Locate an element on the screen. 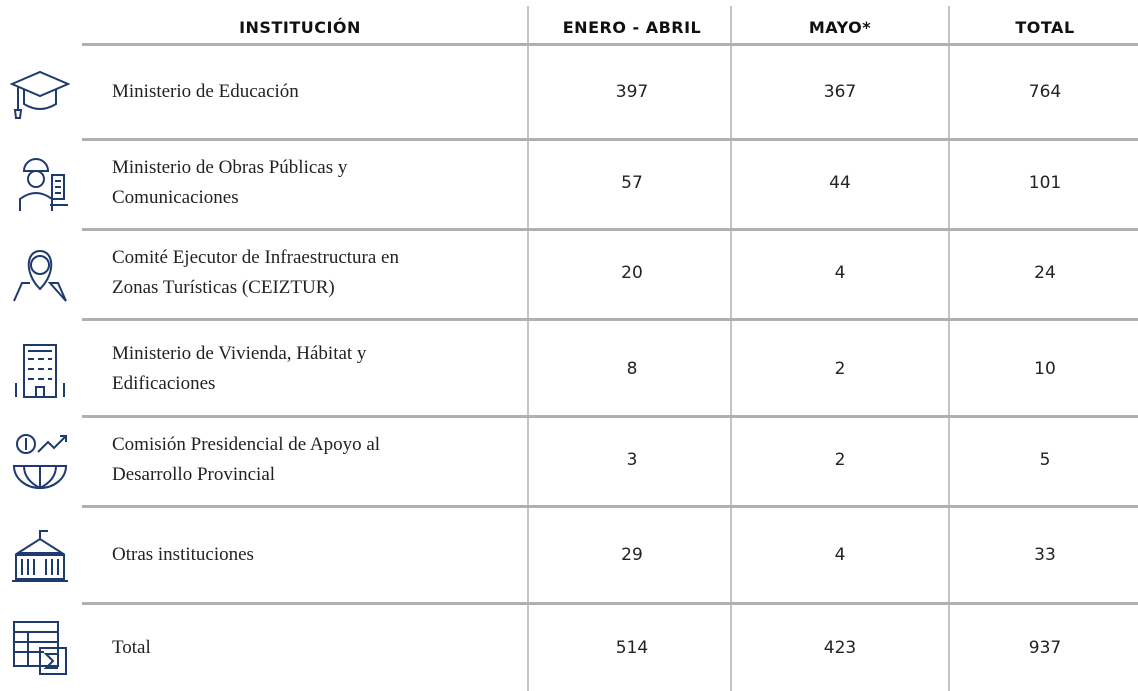 The height and width of the screenshot is (691, 1138). name-line: Total is located at coordinates (131, 647).